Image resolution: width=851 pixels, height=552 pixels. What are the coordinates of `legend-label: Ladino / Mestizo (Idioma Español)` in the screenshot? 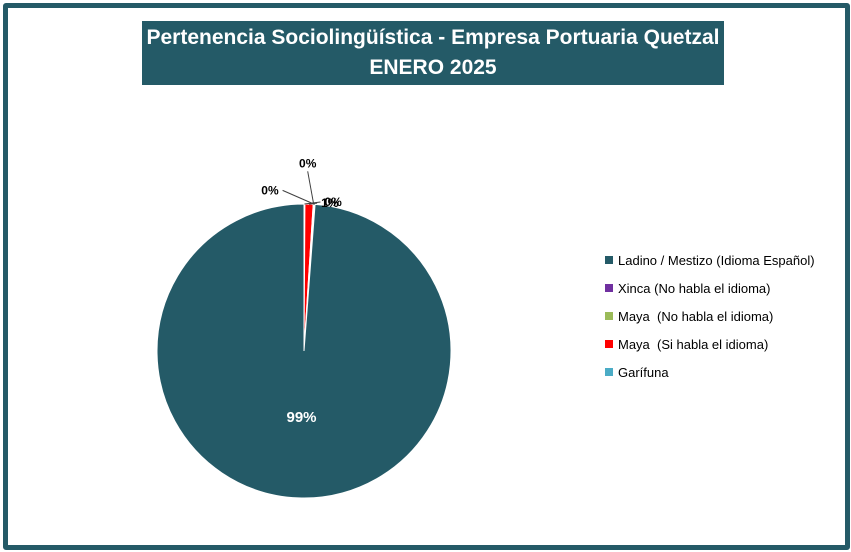 It's located at (716, 260).